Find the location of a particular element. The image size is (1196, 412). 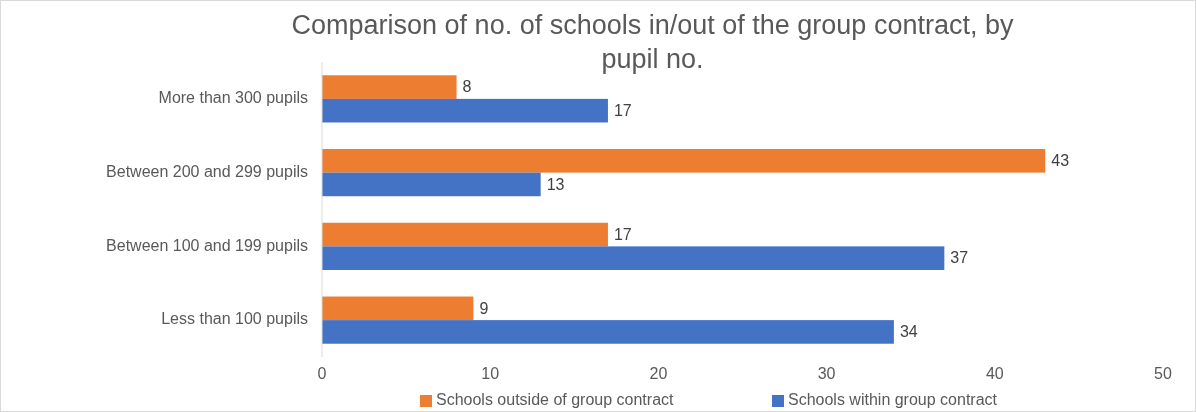

data-label: 37 is located at coordinates (959, 258).